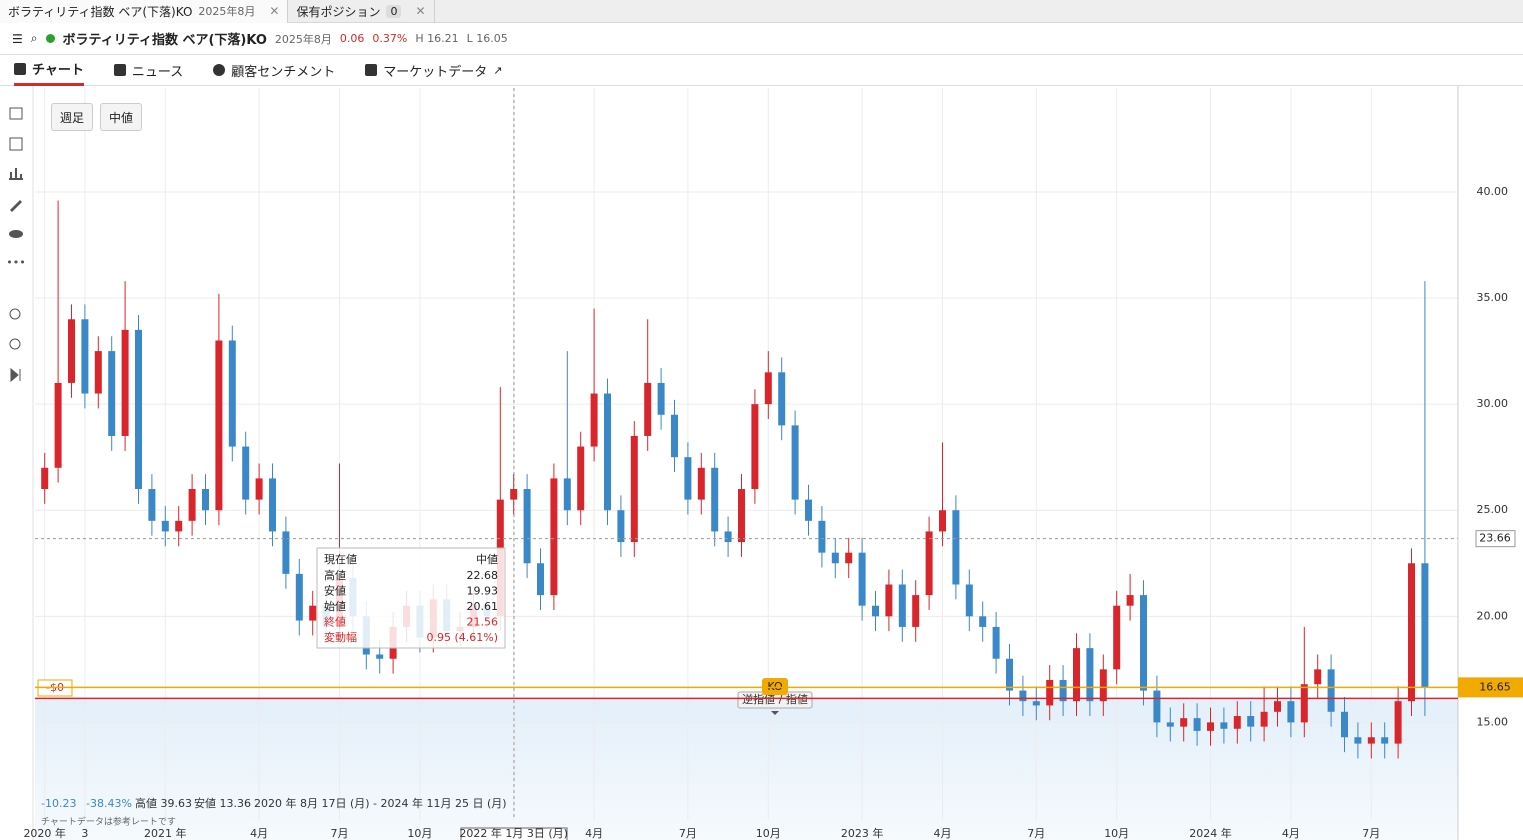  I want to click on stat-change-pct: -38.43%, so click(109, 803).